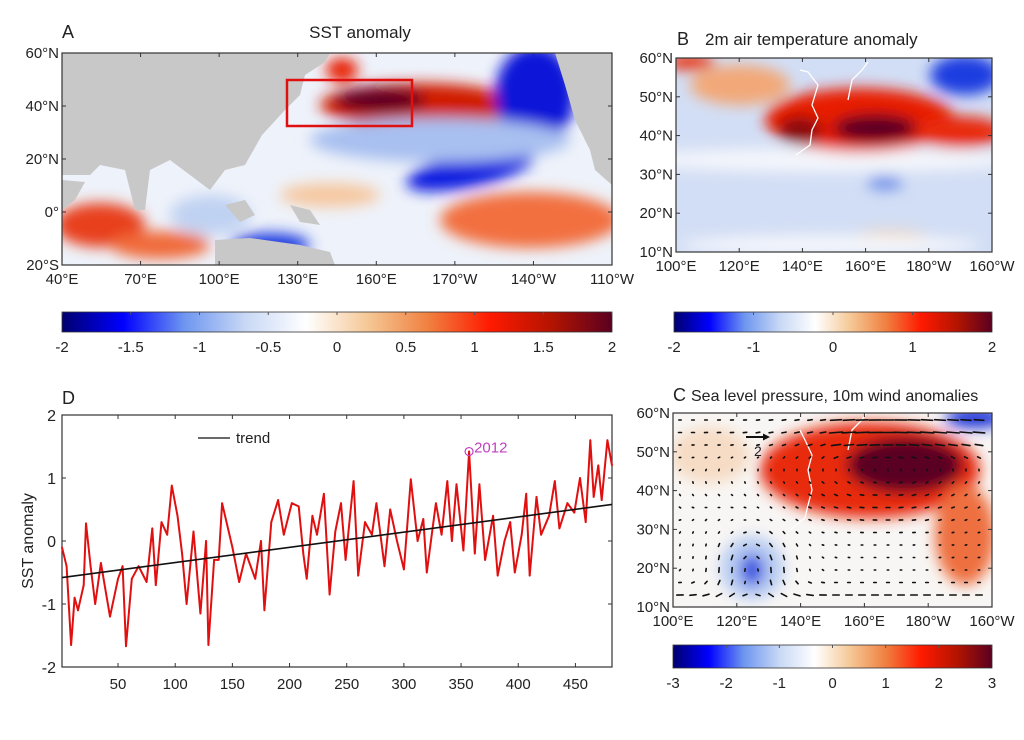 This screenshot has height=740, width=1024. What do you see at coordinates (885, 183) in the screenshot?
I see `t2m-cool-spot` at bounding box center [885, 183].